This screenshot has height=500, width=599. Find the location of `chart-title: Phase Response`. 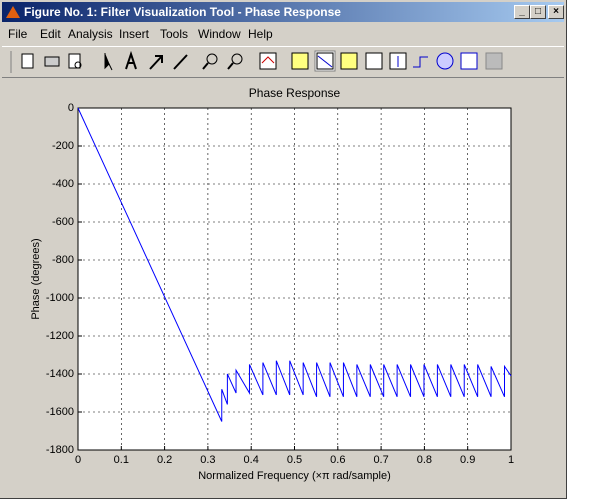

chart-title: Phase Response is located at coordinates (295, 93).